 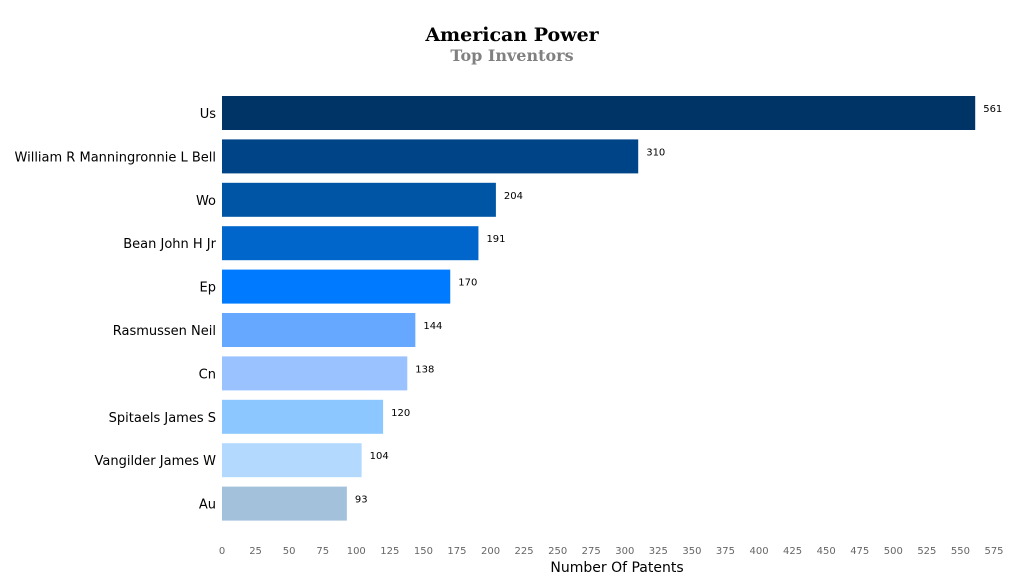 What do you see at coordinates (432, 326) in the screenshot?
I see `value-label-5: 144` at bounding box center [432, 326].